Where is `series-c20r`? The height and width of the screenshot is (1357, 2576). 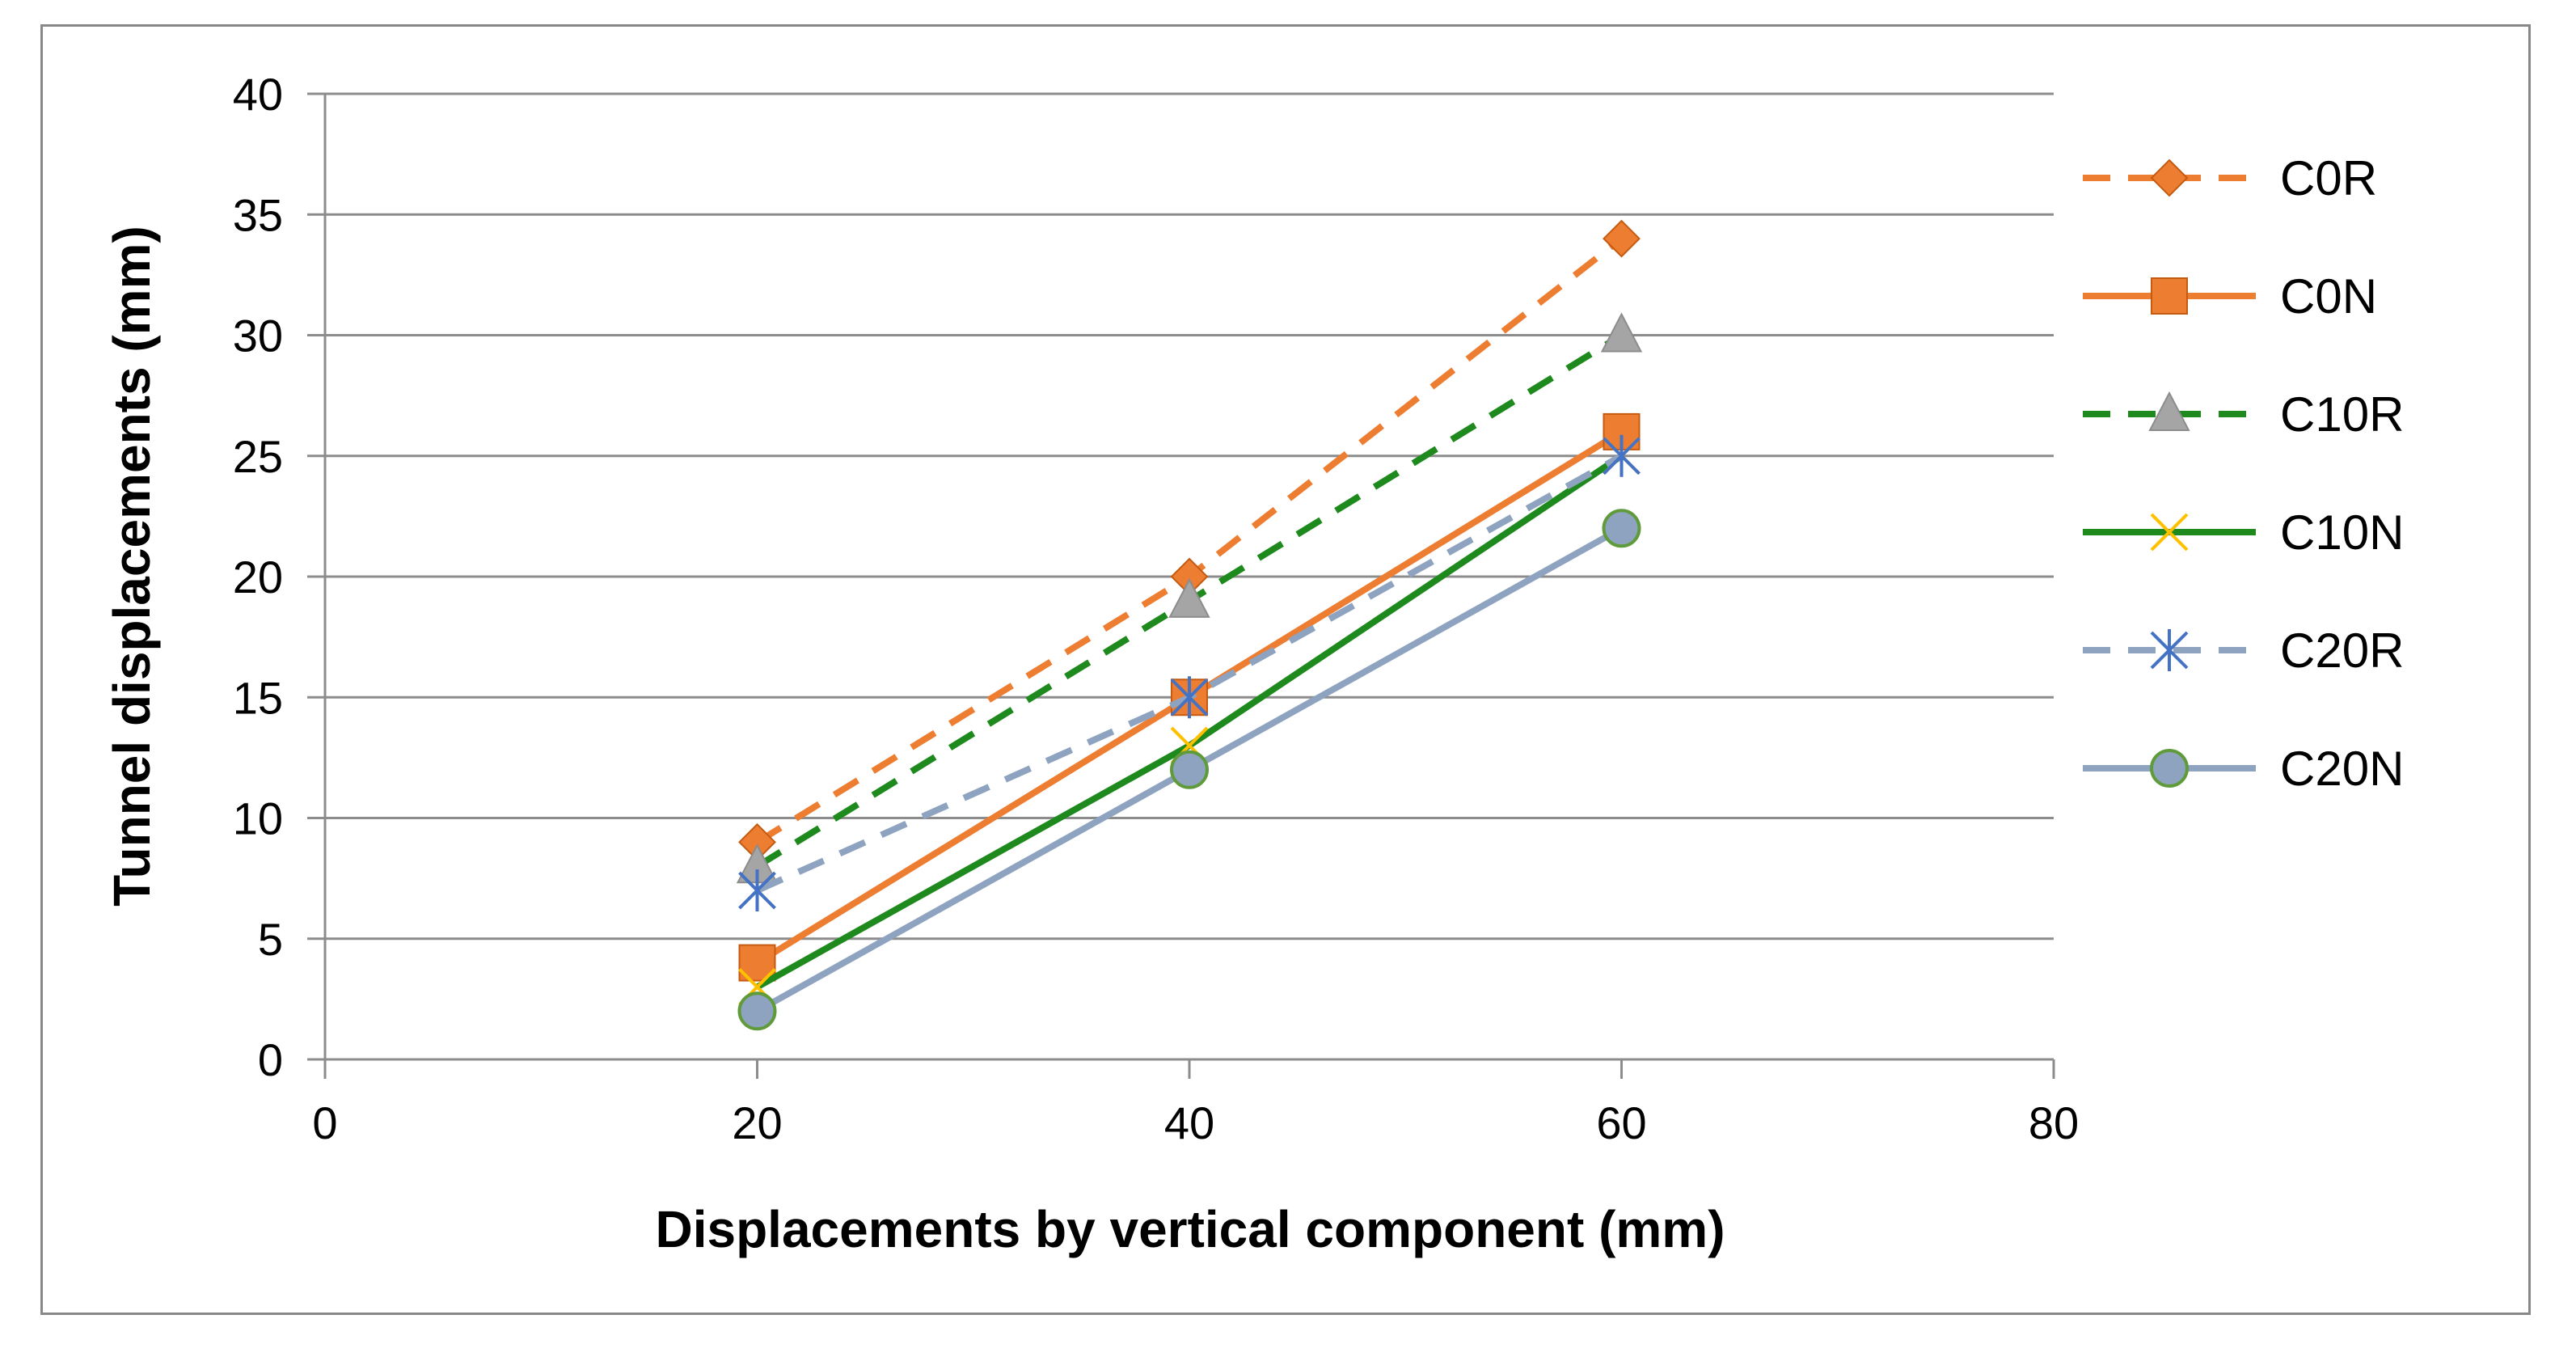
series-c20r is located at coordinates (1189, 673).